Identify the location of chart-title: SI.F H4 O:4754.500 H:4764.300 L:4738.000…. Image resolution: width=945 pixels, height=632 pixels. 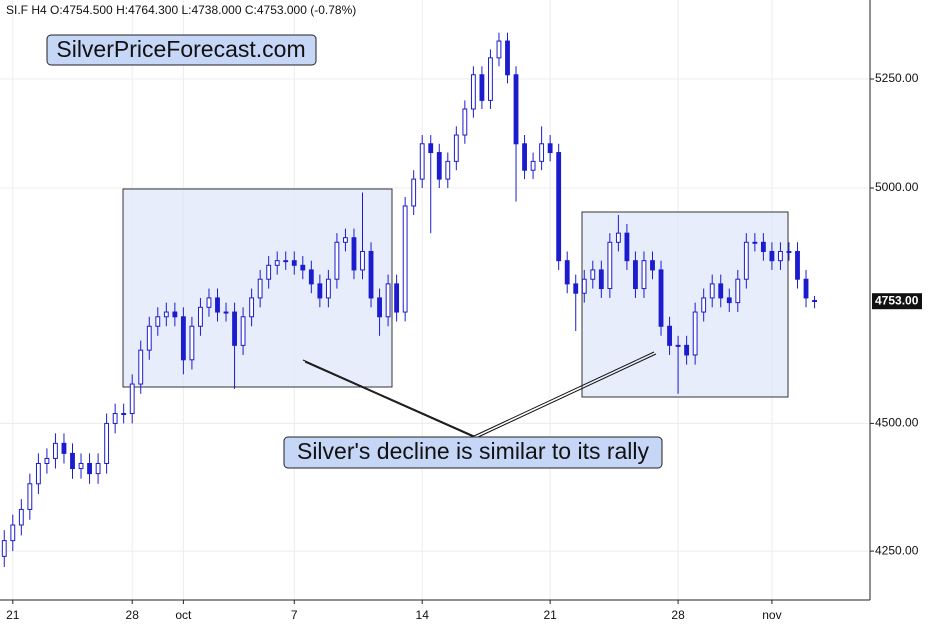
(181, 10).